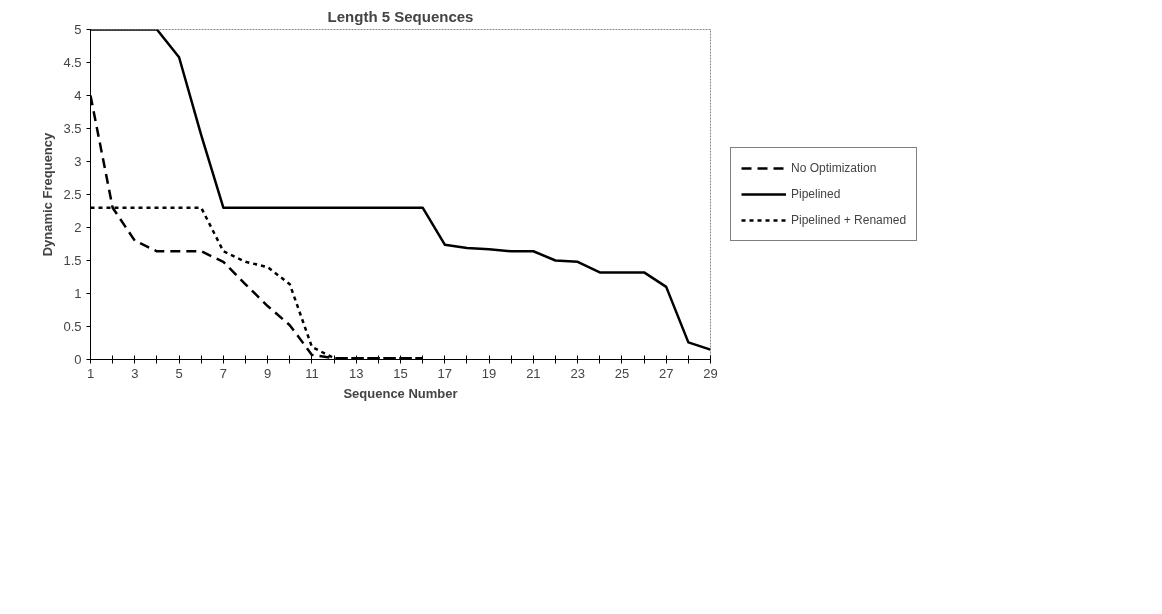 This screenshot has height=614, width=1162. What do you see at coordinates (78, 227) in the screenshot?
I see `y-tick-label: 2` at bounding box center [78, 227].